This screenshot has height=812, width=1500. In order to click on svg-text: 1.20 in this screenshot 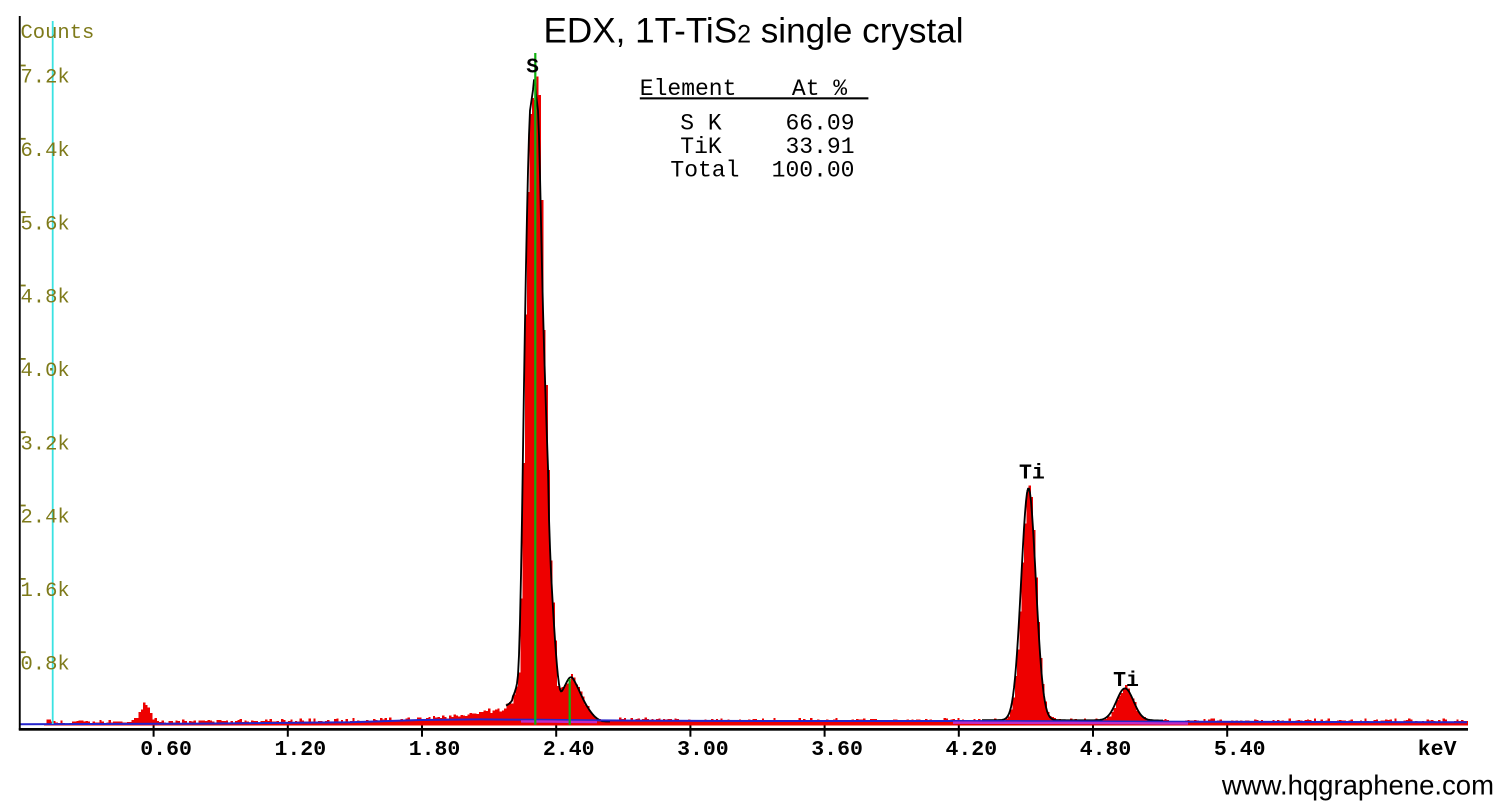, I will do `click(300, 750)`.